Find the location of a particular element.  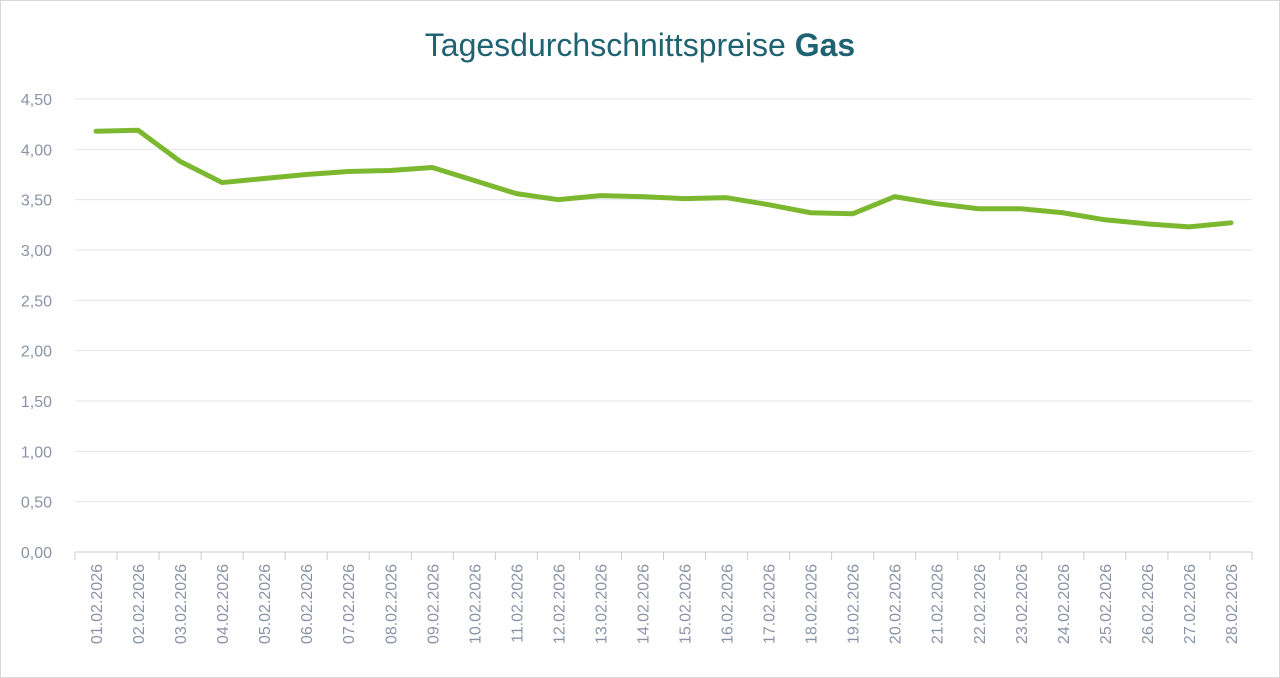

x-tick-label: 19.02.2026 is located at coordinates (854, 604).